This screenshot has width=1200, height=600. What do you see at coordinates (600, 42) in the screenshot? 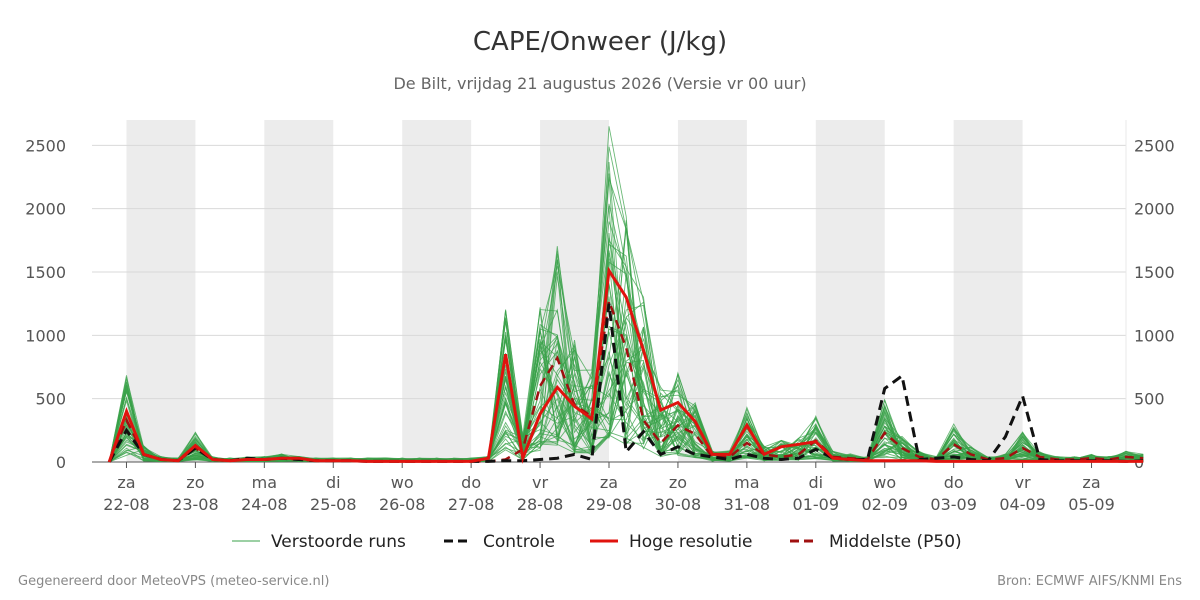
I see `chart-title: CAPE/Onweer (J/kg)` at bounding box center [600, 42].